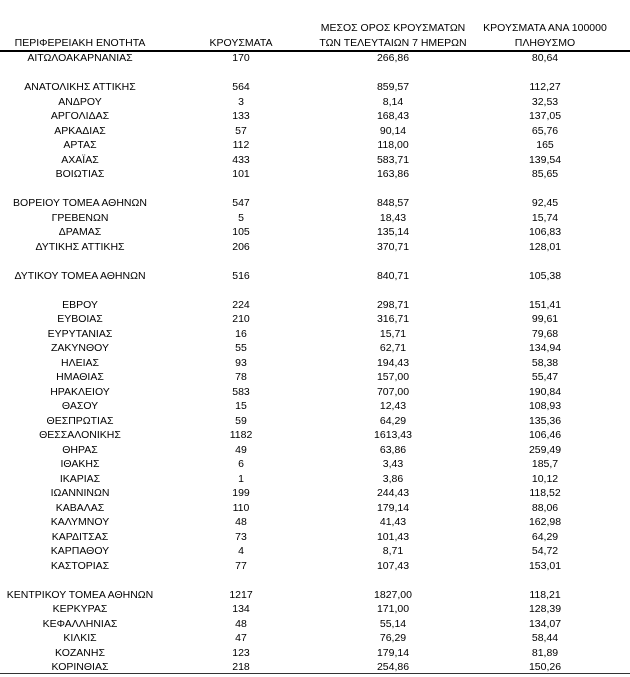 The image size is (630, 677). What do you see at coordinates (393, 116) in the screenshot?
I see `mean-cell: 168,43` at bounding box center [393, 116].